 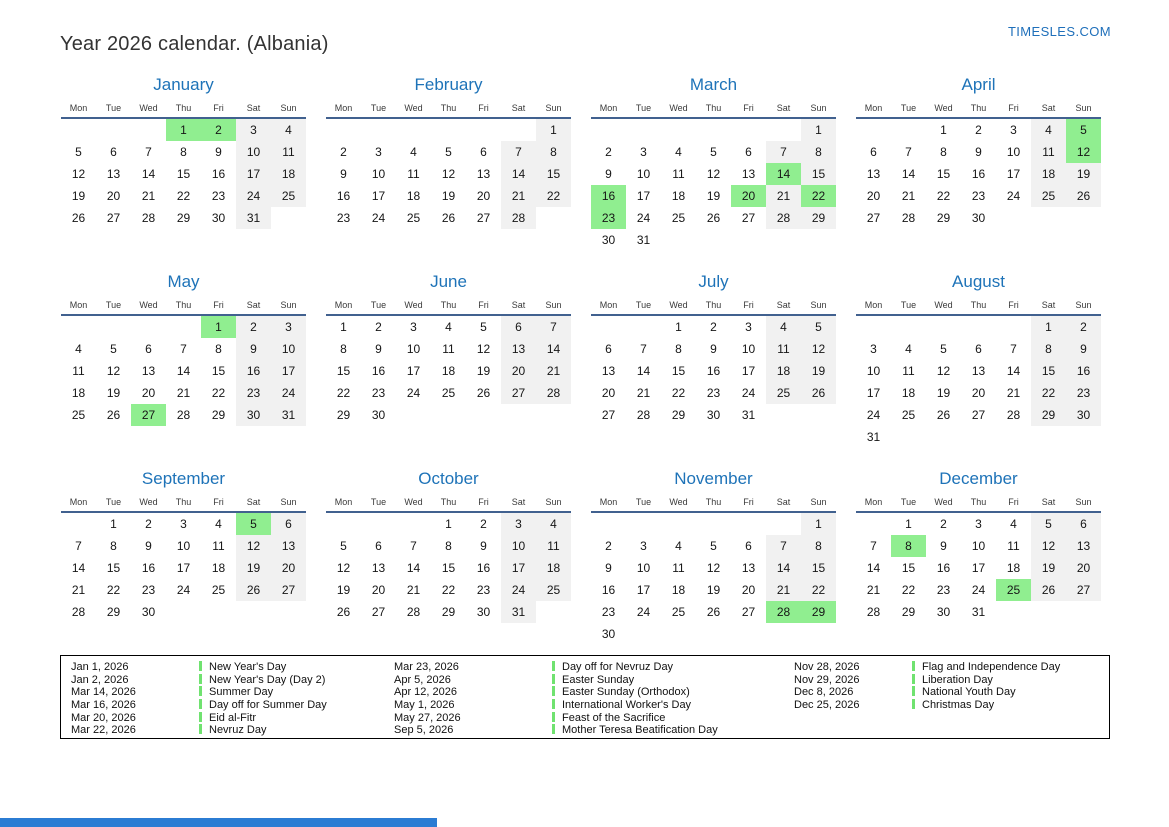 What do you see at coordinates (148, 306) in the screenshot?
I see `weekday-header: Wed` at bounding box center [148, 306].